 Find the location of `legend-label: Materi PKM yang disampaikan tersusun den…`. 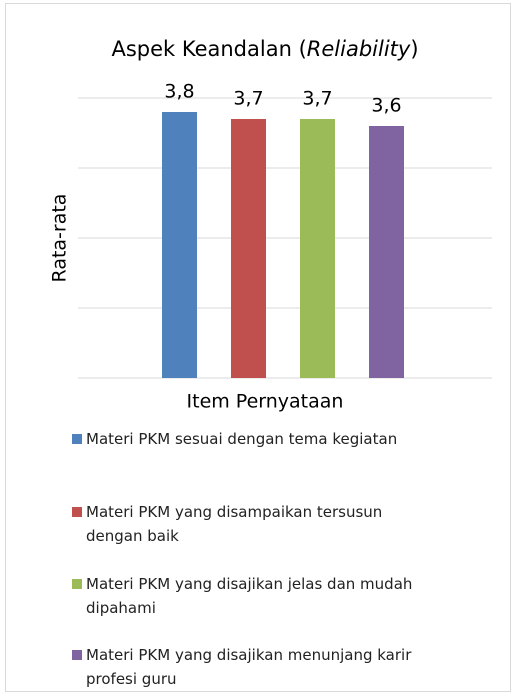

legend-label: Materi PKM yang disampaikan tersusun den… is located at coordinates (234, 524).